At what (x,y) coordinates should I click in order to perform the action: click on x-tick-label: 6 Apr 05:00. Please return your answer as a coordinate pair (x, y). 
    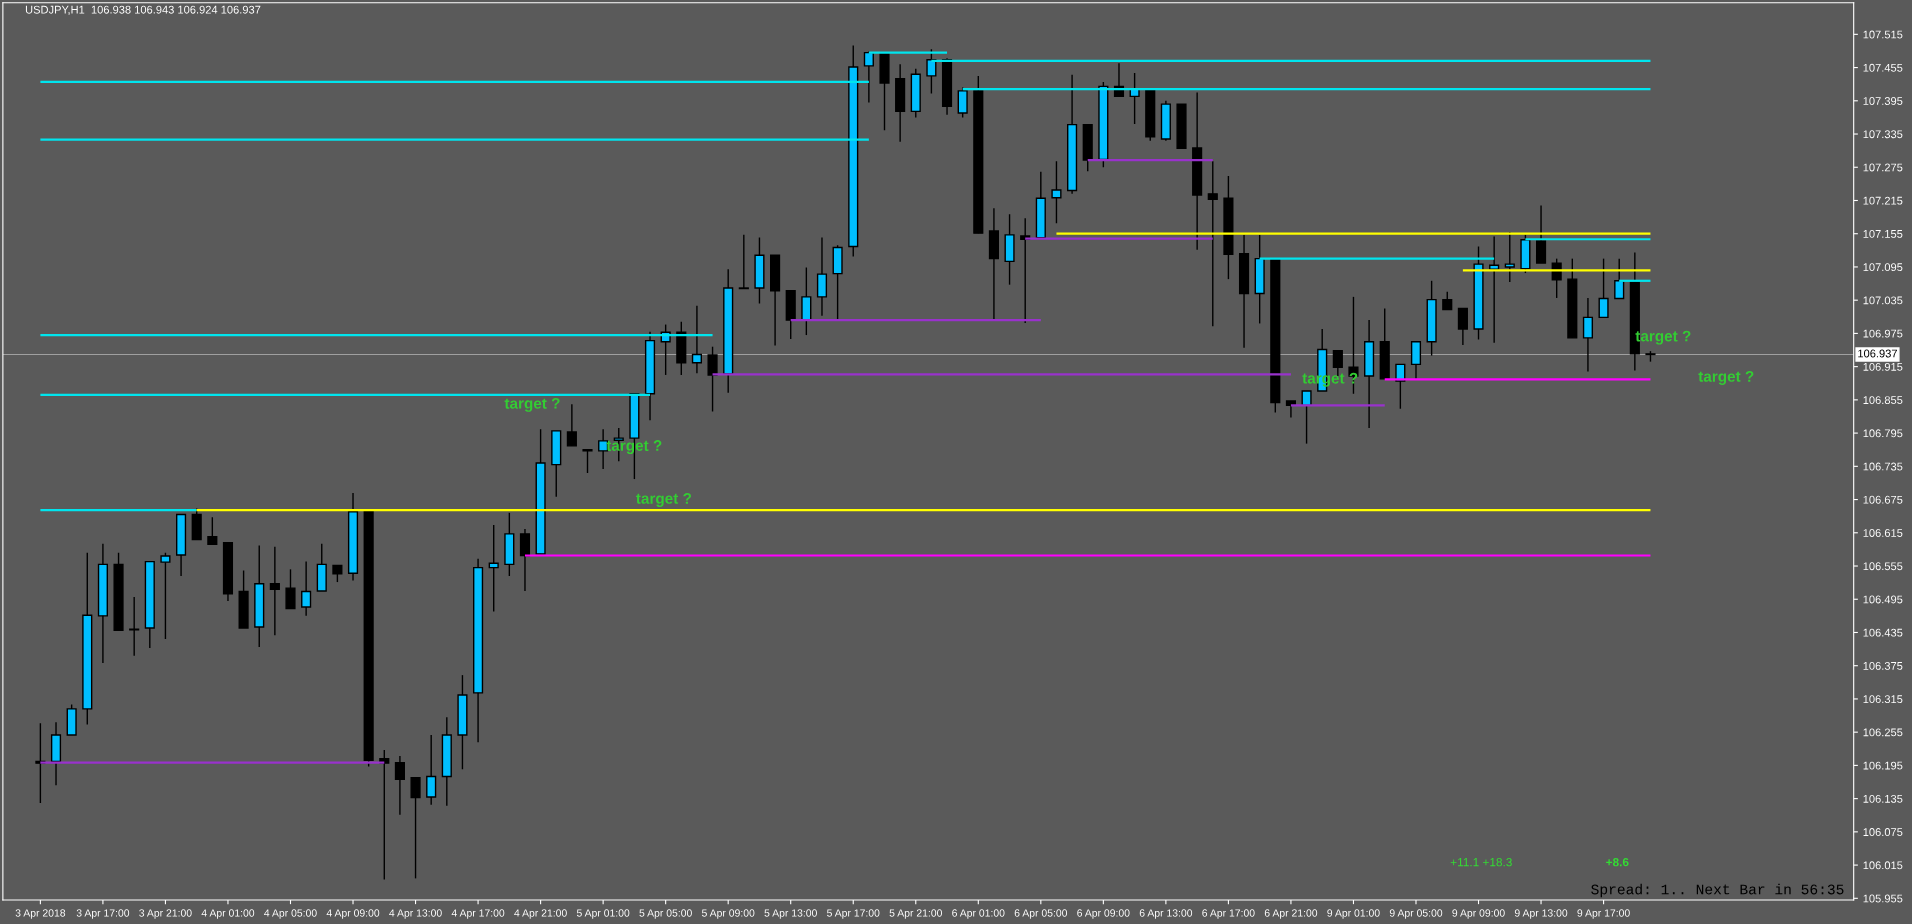
    Looking at the image, I should click on (1041, 914).